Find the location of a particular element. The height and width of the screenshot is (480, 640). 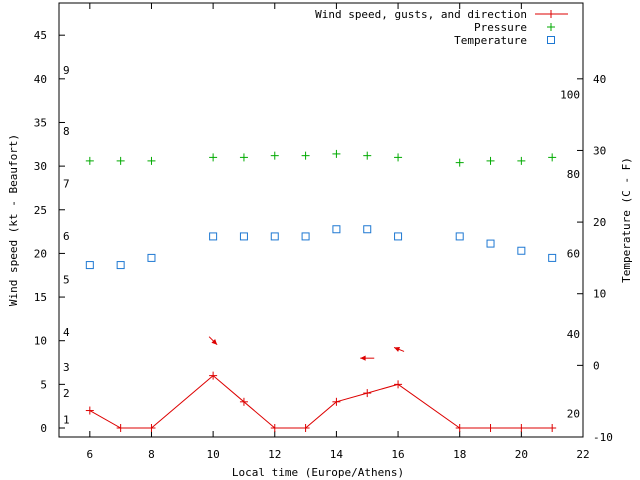

y2-tick-label: 0 is located at coordinates (596, 365).